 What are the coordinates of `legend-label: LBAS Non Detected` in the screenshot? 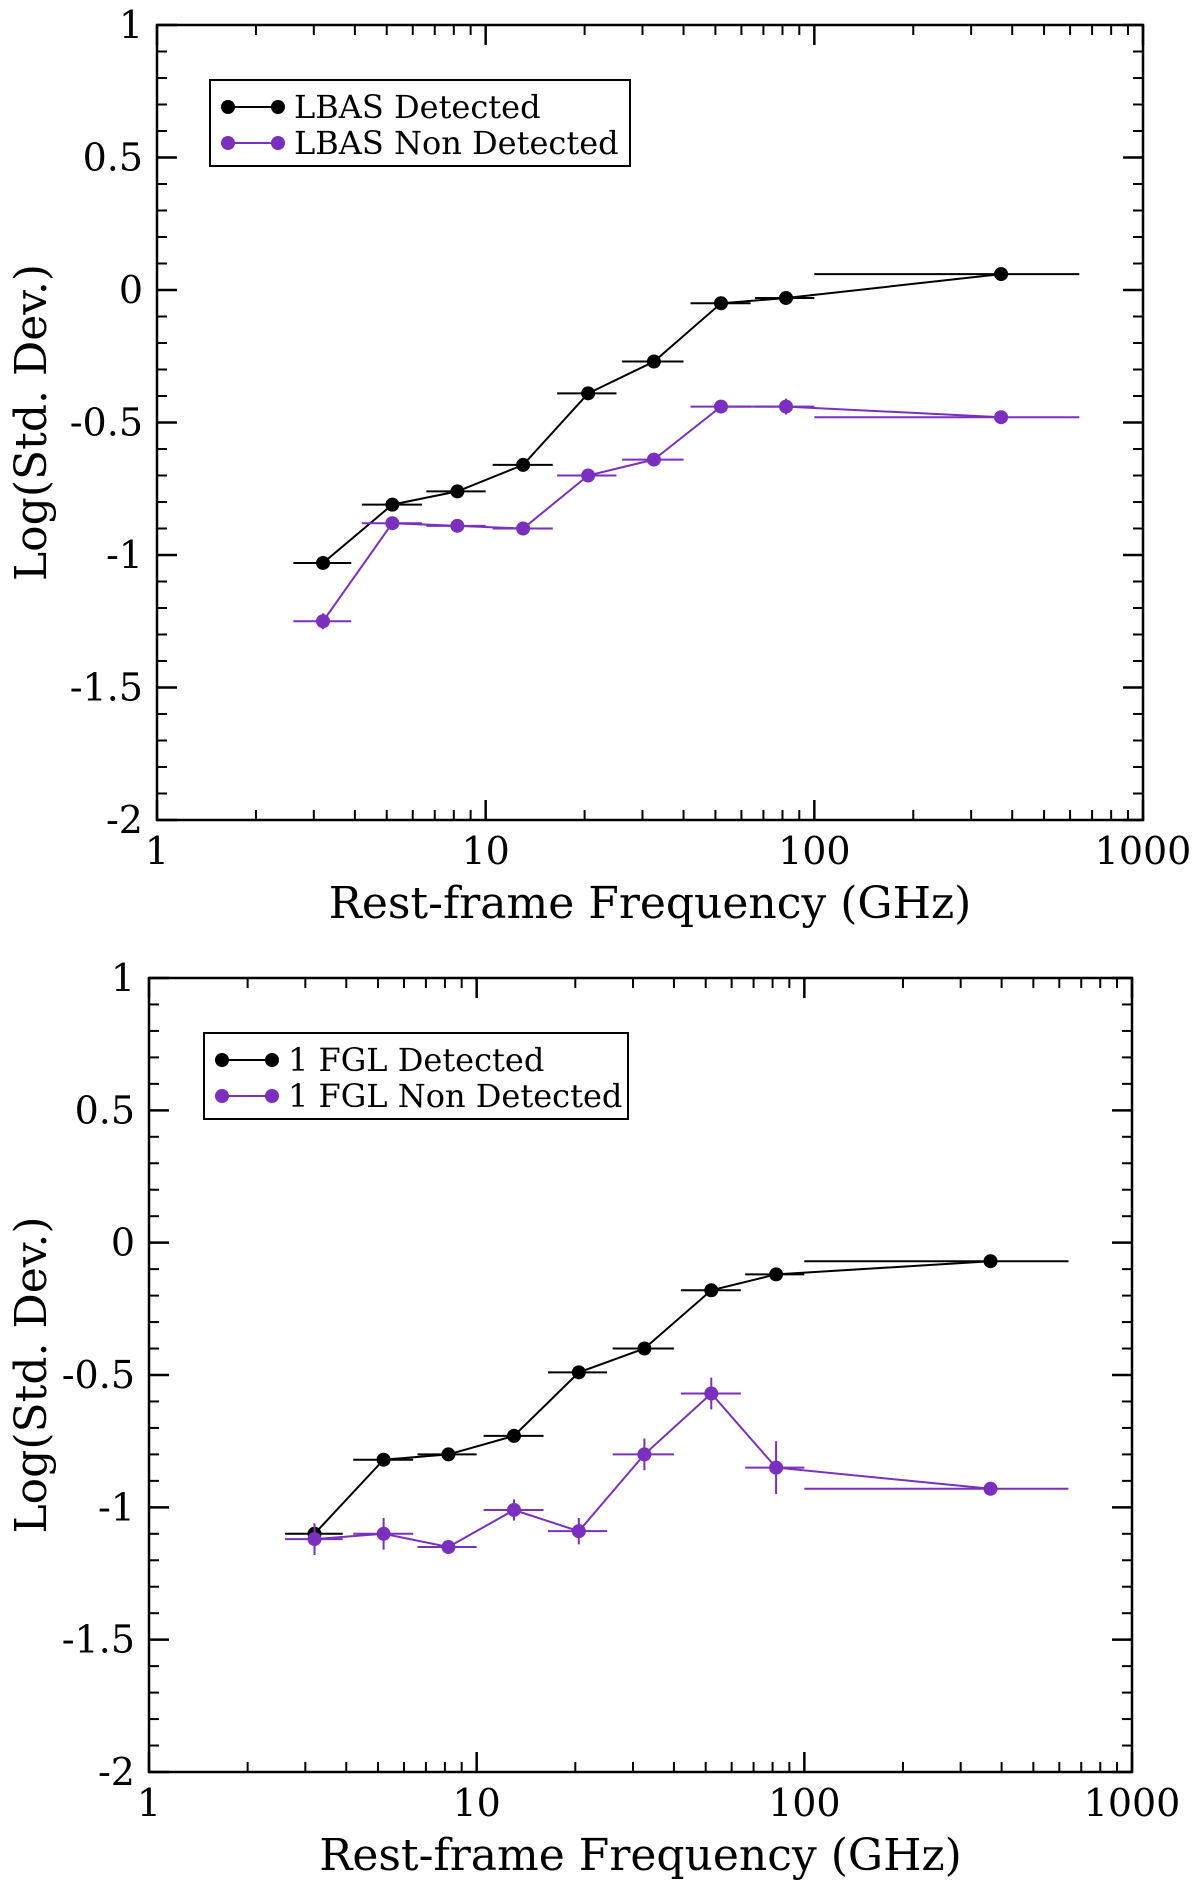 It's located at (456, 143).